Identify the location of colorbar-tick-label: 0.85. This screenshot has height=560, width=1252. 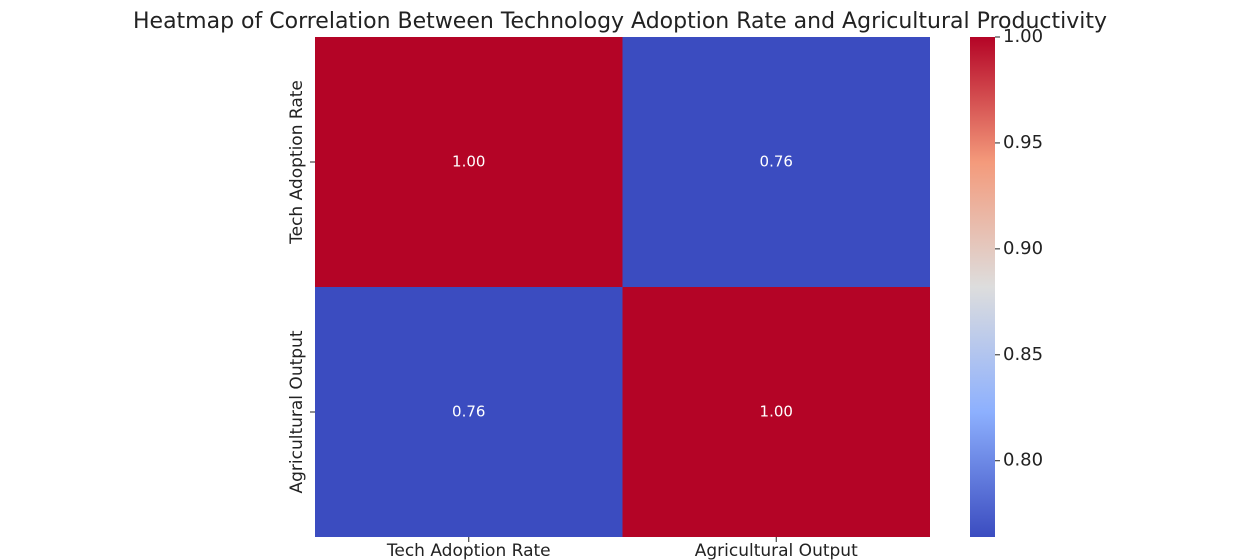
(1023, 354).